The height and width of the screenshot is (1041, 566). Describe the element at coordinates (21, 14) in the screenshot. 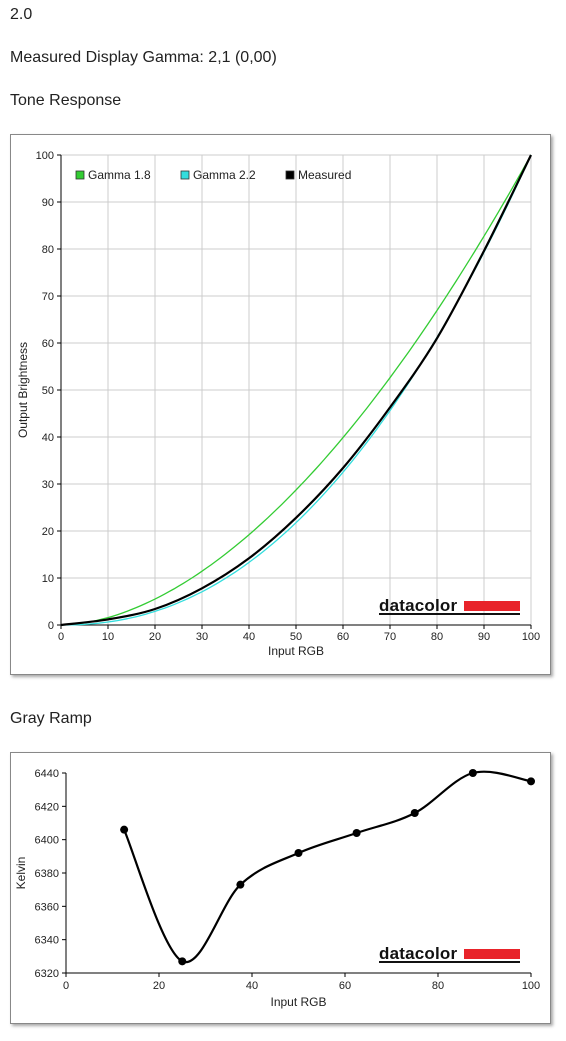

I see `version-label: 2.0` at that location.